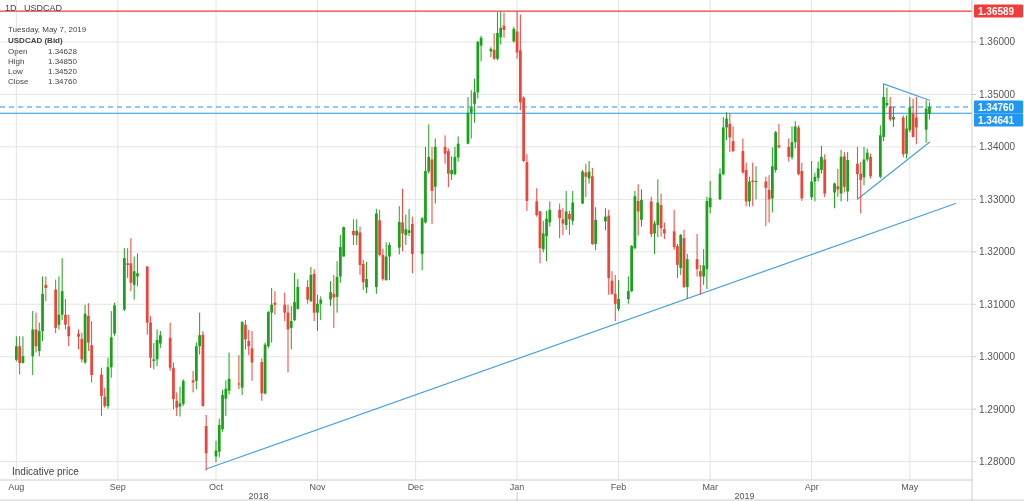 Image resolution: width=1024 pixels, height=501 pixels. I want to click on x-tick-label: Oct, so click(216, 487).